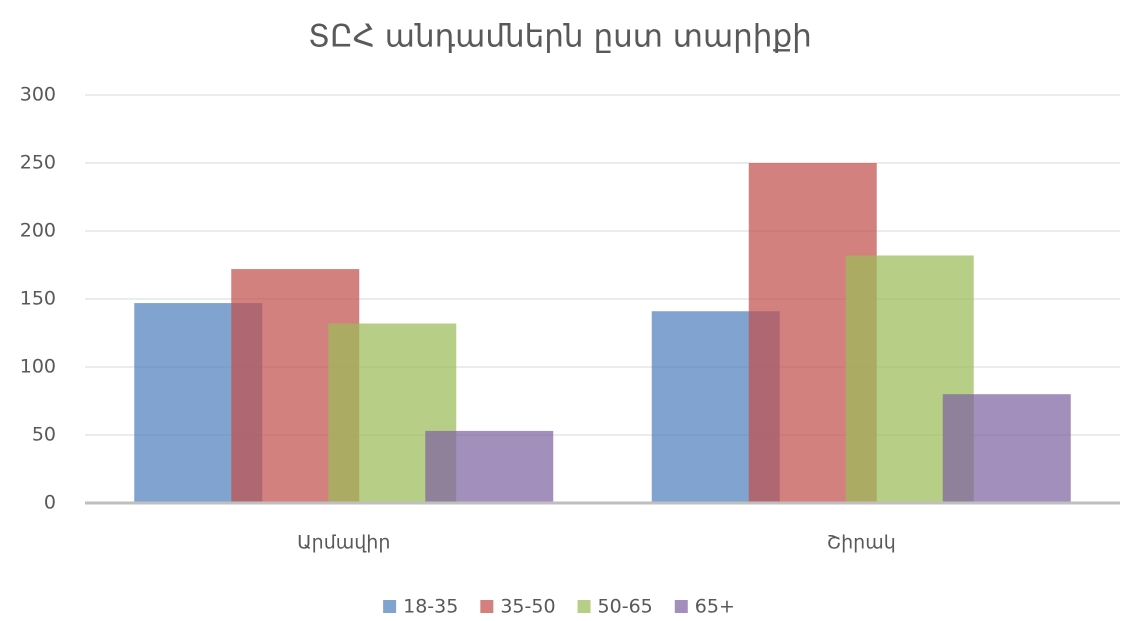 The width and height of the screenshot is (1121, 621). What do you see at coordinates (38, 231) in the screenshot?
I see `y-tick-label: 200` at bounding box center [38, 231].